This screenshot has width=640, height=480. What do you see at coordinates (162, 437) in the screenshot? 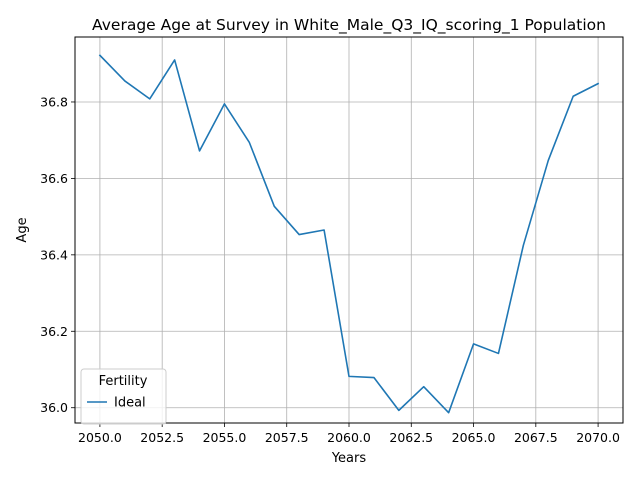
I see `x-tick-label: 2052.5` at bounding box center [162, 437].